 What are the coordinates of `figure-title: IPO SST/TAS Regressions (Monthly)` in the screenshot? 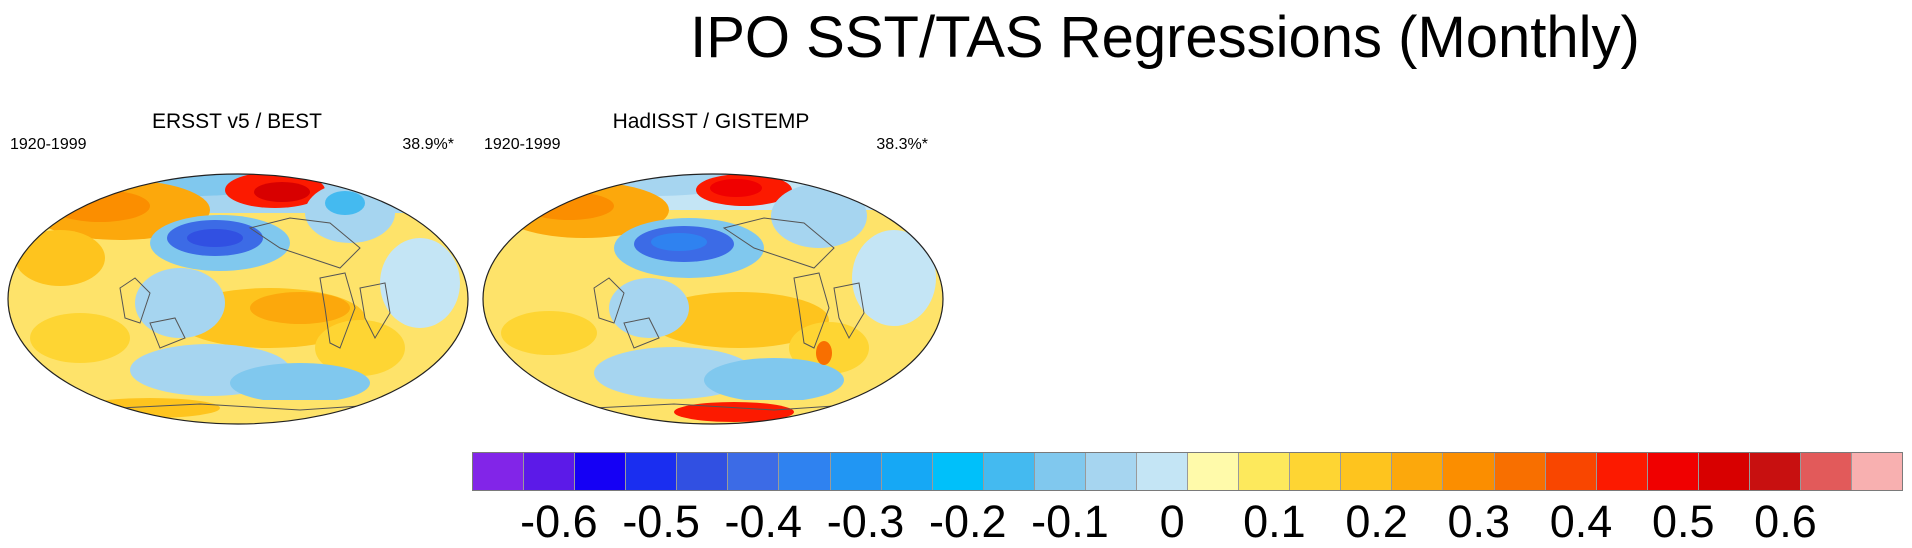 It's located at (1165, 37).